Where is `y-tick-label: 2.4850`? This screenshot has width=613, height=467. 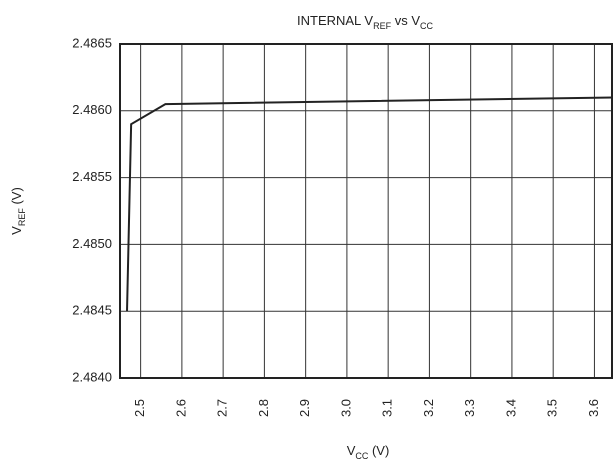
y-tick-label: 2.4850 is located at coordinates (92, 243).